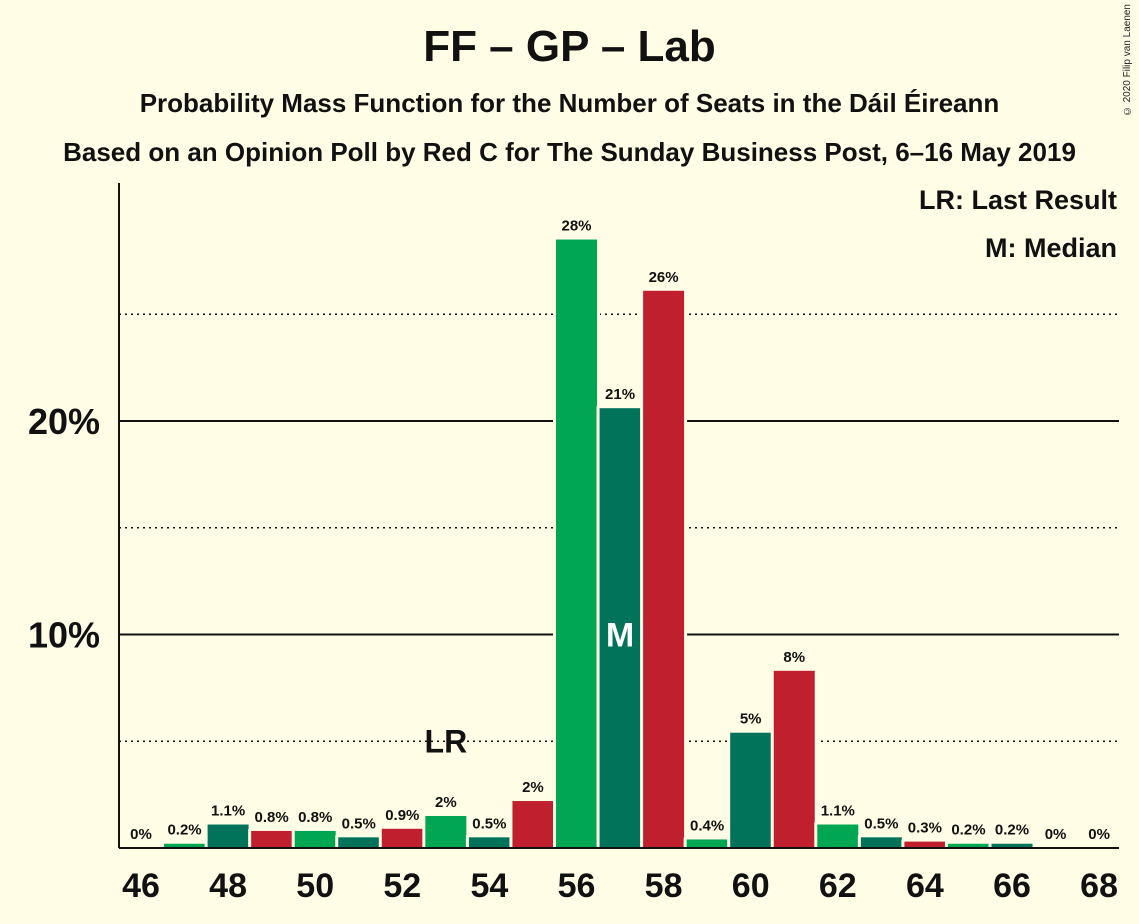 This screenshot has height=924, width=1139. Describe the element at coordinates (577, 886) in the screenshot. I see `x-tick-label: 56` at that location.